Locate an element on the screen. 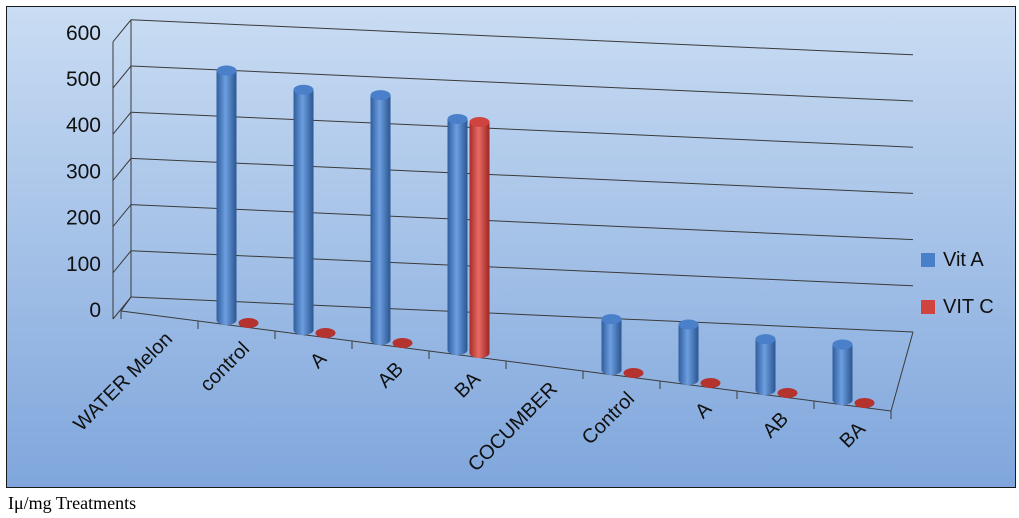 The width and height of the screenshot is (1019, 518). y-tick-label: 400 is located at coordinates (83, 125).